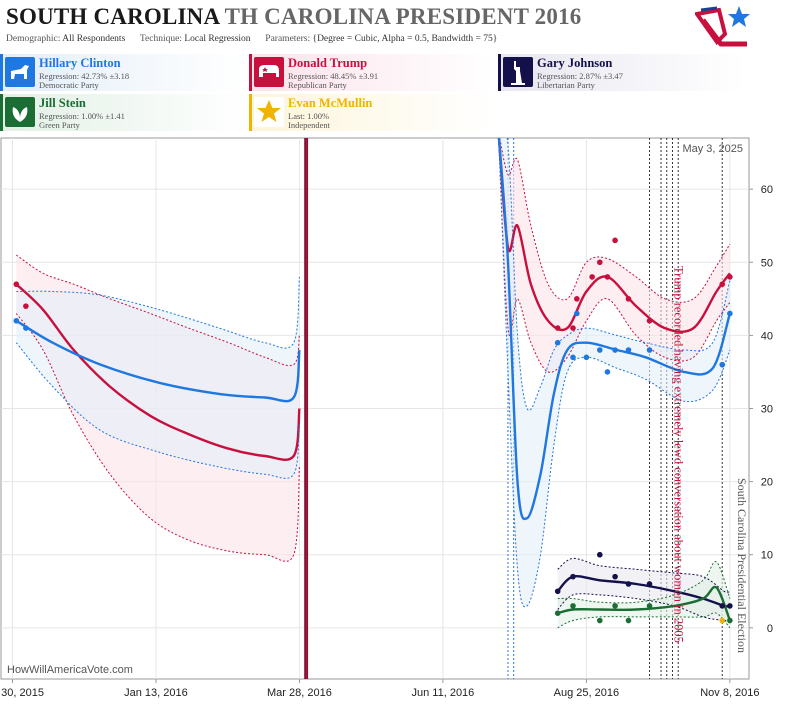  I want to click on candidate-regression: Regression: 2.87% ±3.47, so click(580, 76).